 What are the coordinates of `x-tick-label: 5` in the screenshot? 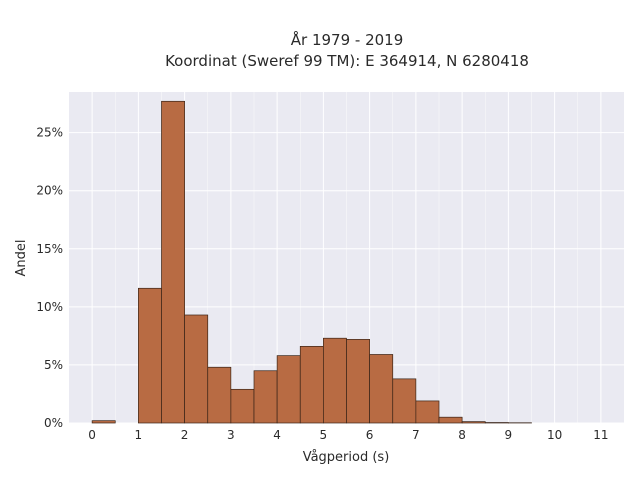 It's located at (324, 435).